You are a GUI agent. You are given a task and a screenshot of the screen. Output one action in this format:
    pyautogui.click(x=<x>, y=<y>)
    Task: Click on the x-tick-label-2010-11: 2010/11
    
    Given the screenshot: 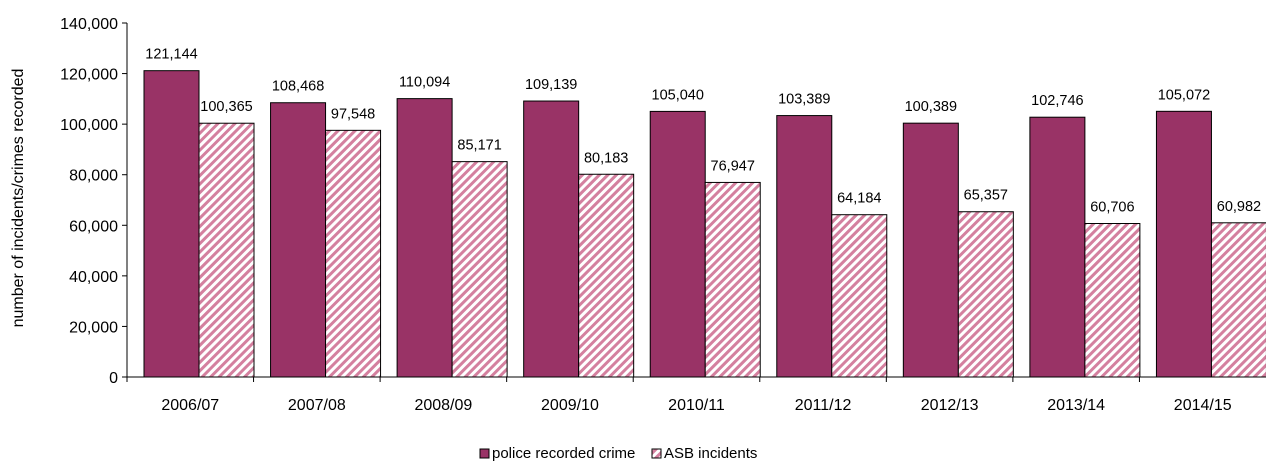 What is the action you would take?
    pyautogui.click(x=696, y=405)
    